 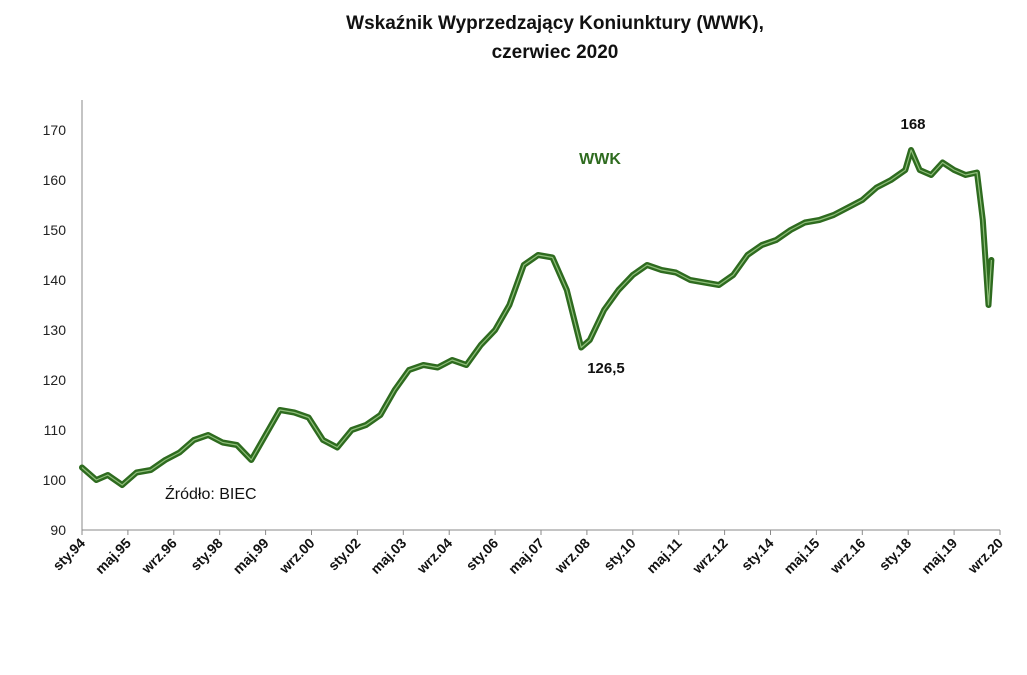 I want to click on series-label-wwk: WWK, so click(x=600, y=159).